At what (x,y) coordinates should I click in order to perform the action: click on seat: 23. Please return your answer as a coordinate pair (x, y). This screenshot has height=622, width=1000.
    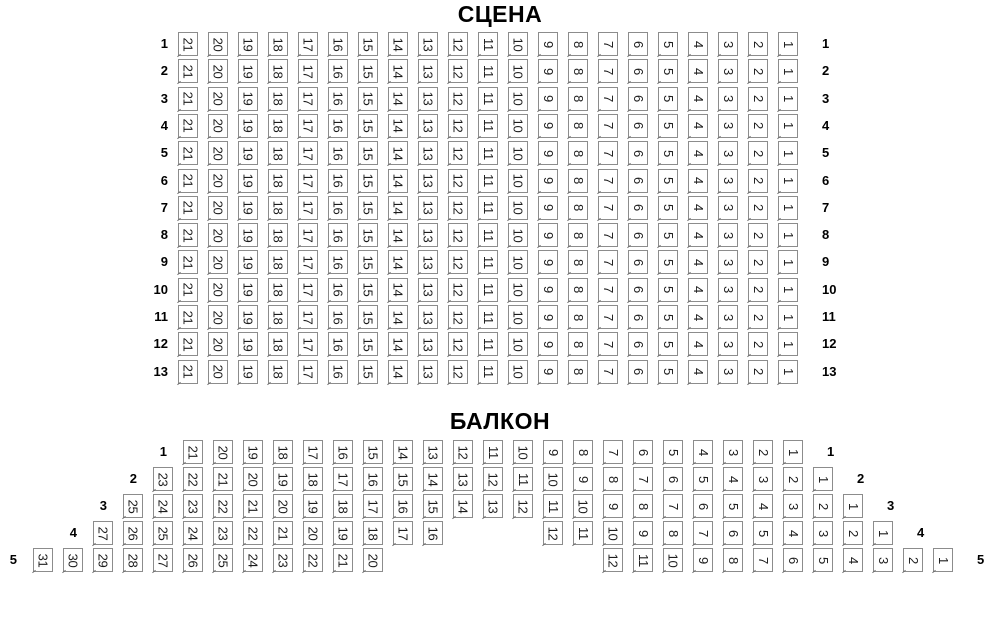
    Looking at the image, I should click on (223, 533).